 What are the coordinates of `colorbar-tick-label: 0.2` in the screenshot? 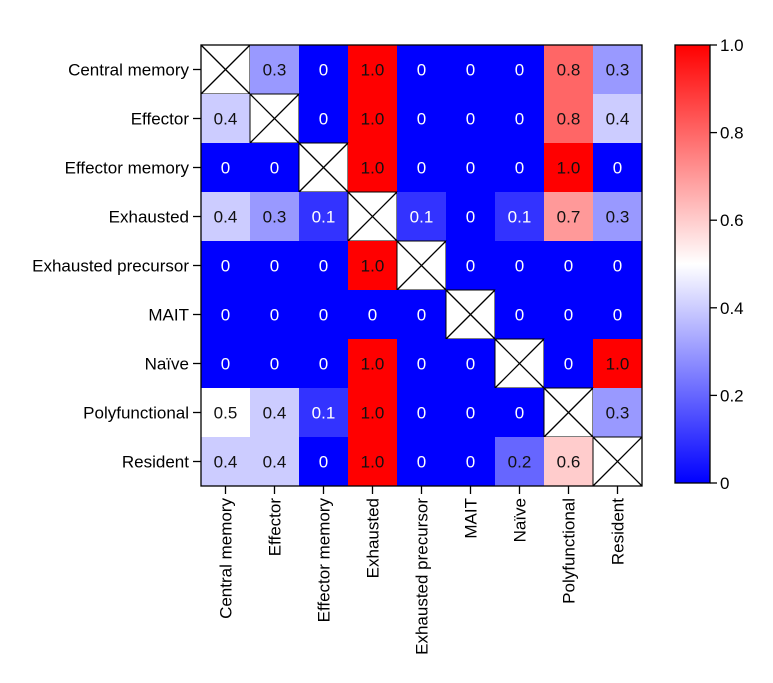 It's located at (732, 395).